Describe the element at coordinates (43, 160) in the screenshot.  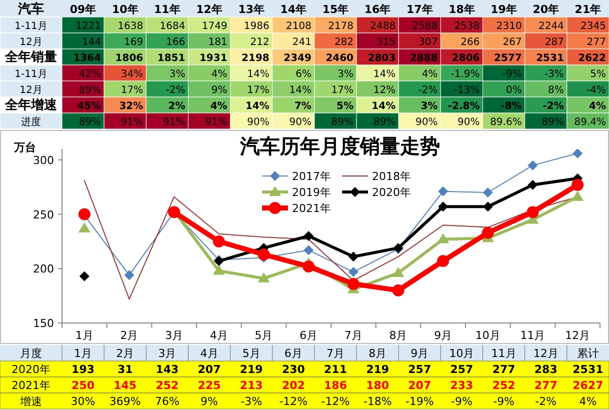
I see `y-tick-label: 300` at that location.